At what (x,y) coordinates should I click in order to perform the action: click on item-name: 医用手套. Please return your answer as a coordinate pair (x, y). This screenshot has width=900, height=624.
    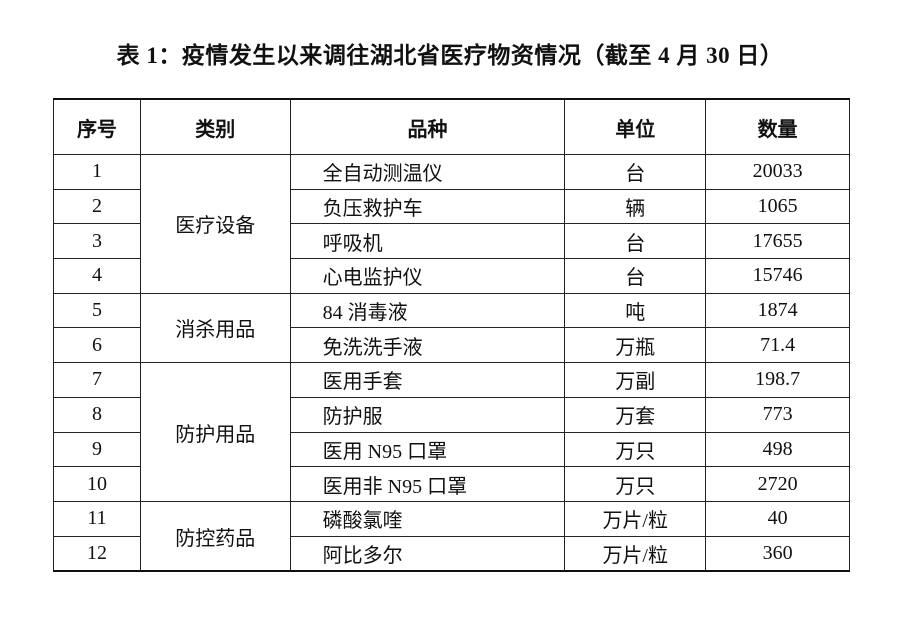
    Looking at the image, I should click on (427, 380).